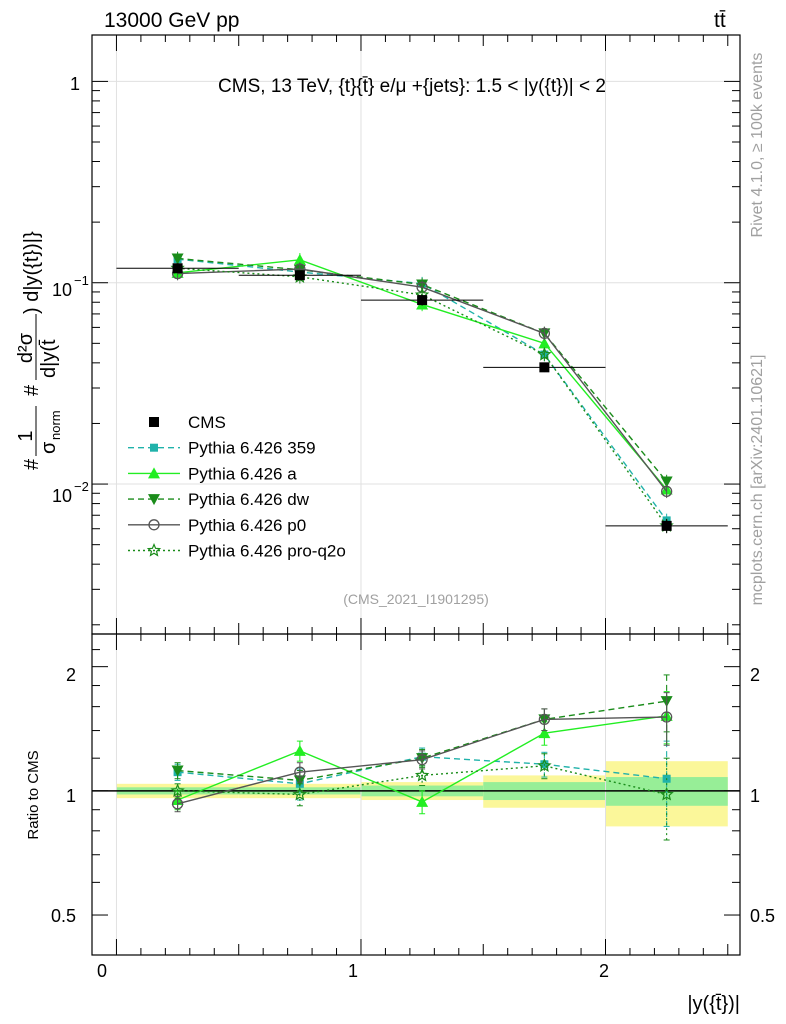 This screenshot has width=786, height=1024. What do you see at coordinates (757, 480) in the screenshot?
I see `mcplots-source-label: mcplots.cern.ch [arXiv:2401.10621]` at bounding box center [757, 480].